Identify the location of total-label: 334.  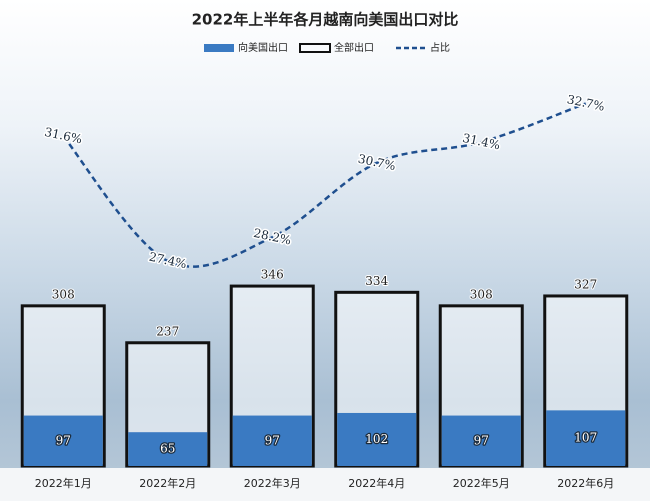
(376, 281).